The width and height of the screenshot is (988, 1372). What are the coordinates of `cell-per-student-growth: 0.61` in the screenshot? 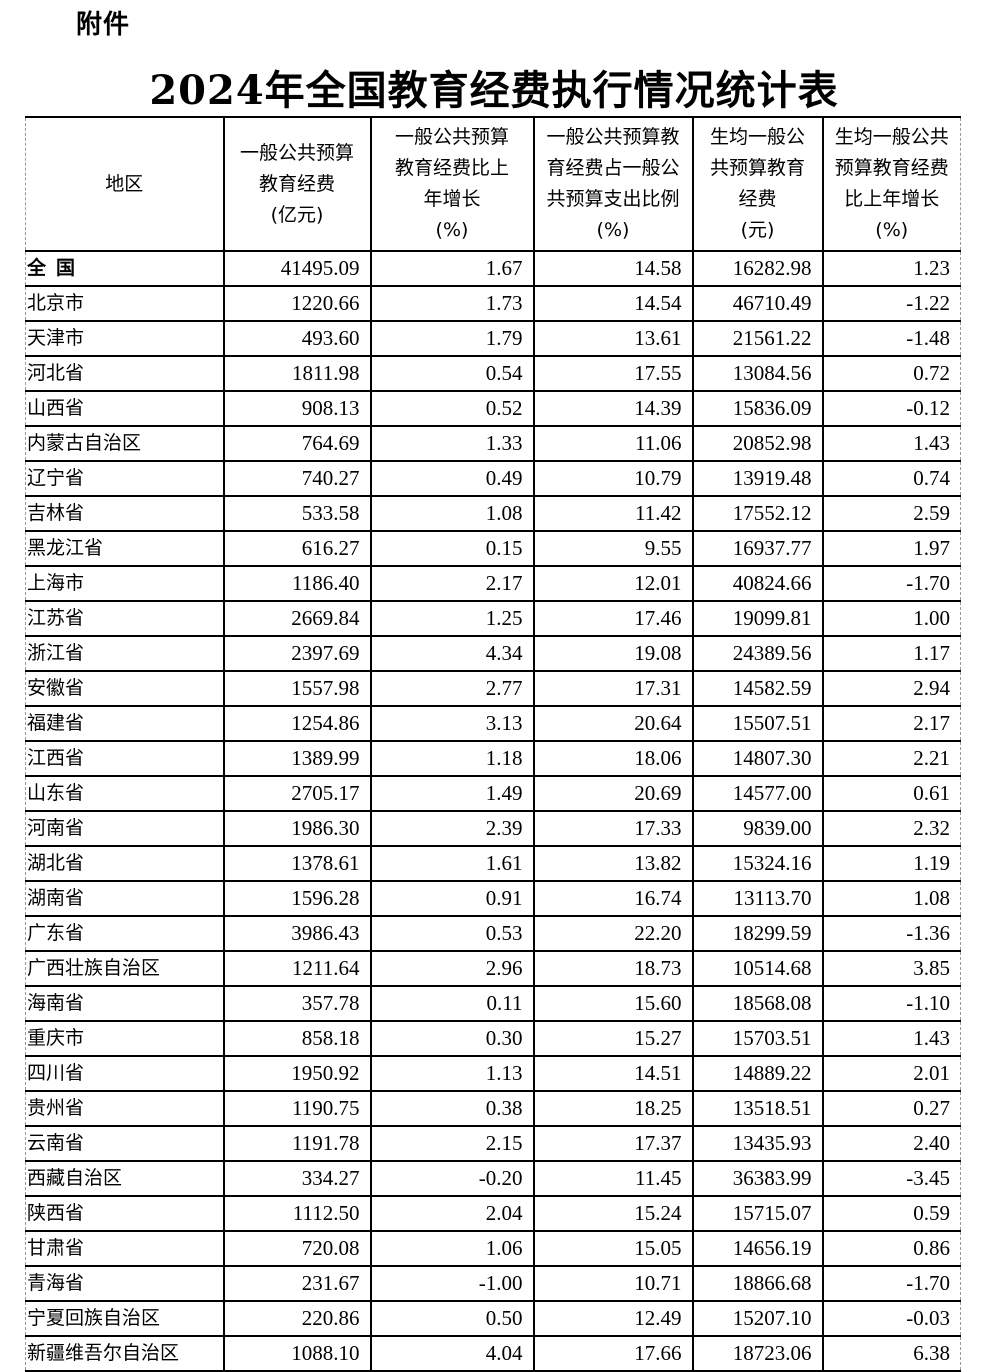 It's located at (891, 793).